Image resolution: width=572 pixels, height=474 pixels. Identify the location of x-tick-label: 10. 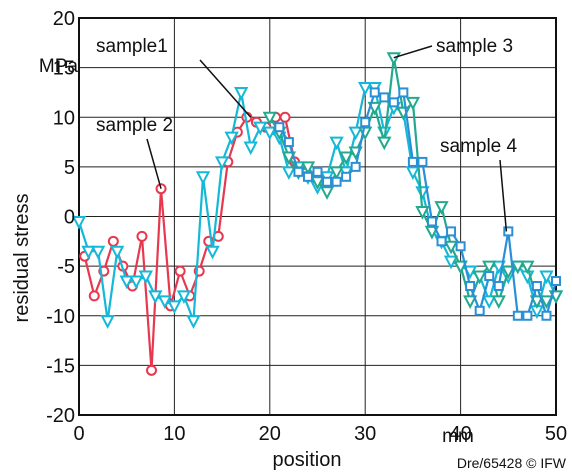
(174, 434).